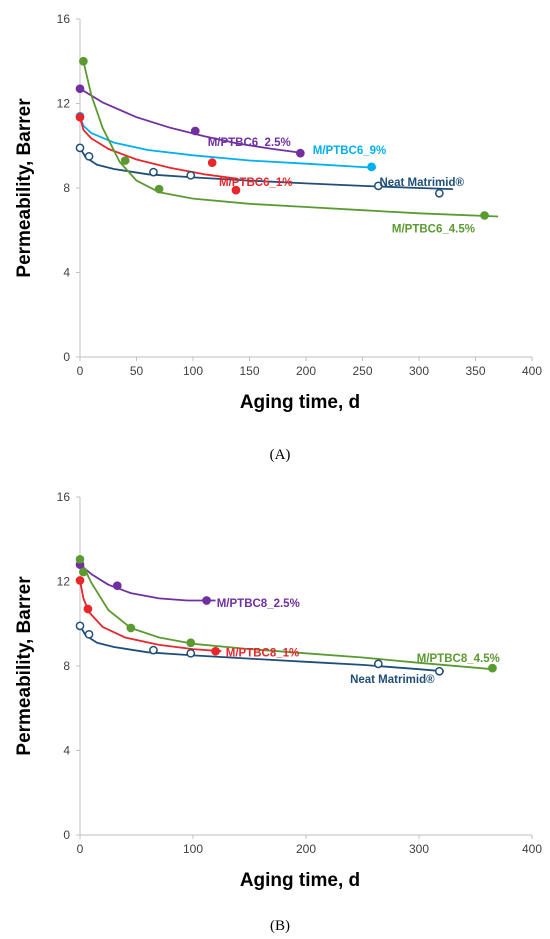 Image resolution: width=550 pixels, height=939 pixels. What do you see at coordinates (263, 653) in the screenshot?
I see `series-label: M/PTBC8_1%` at bounding box center [263, 653].